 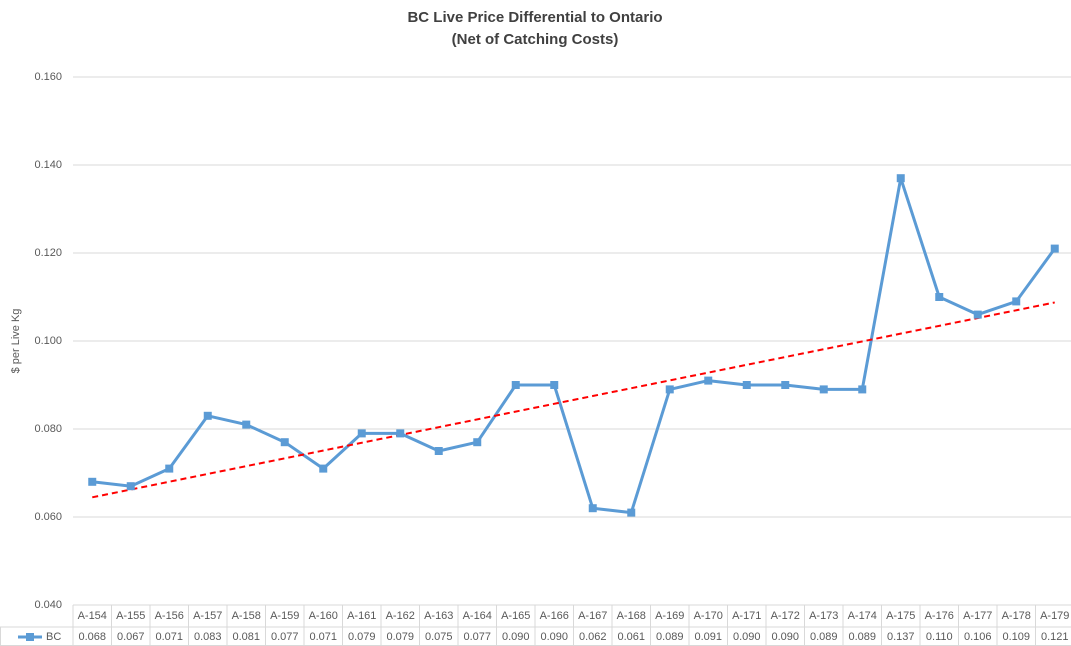 I want to click on x-tick-label: A-162, so click(x=400, y=616).